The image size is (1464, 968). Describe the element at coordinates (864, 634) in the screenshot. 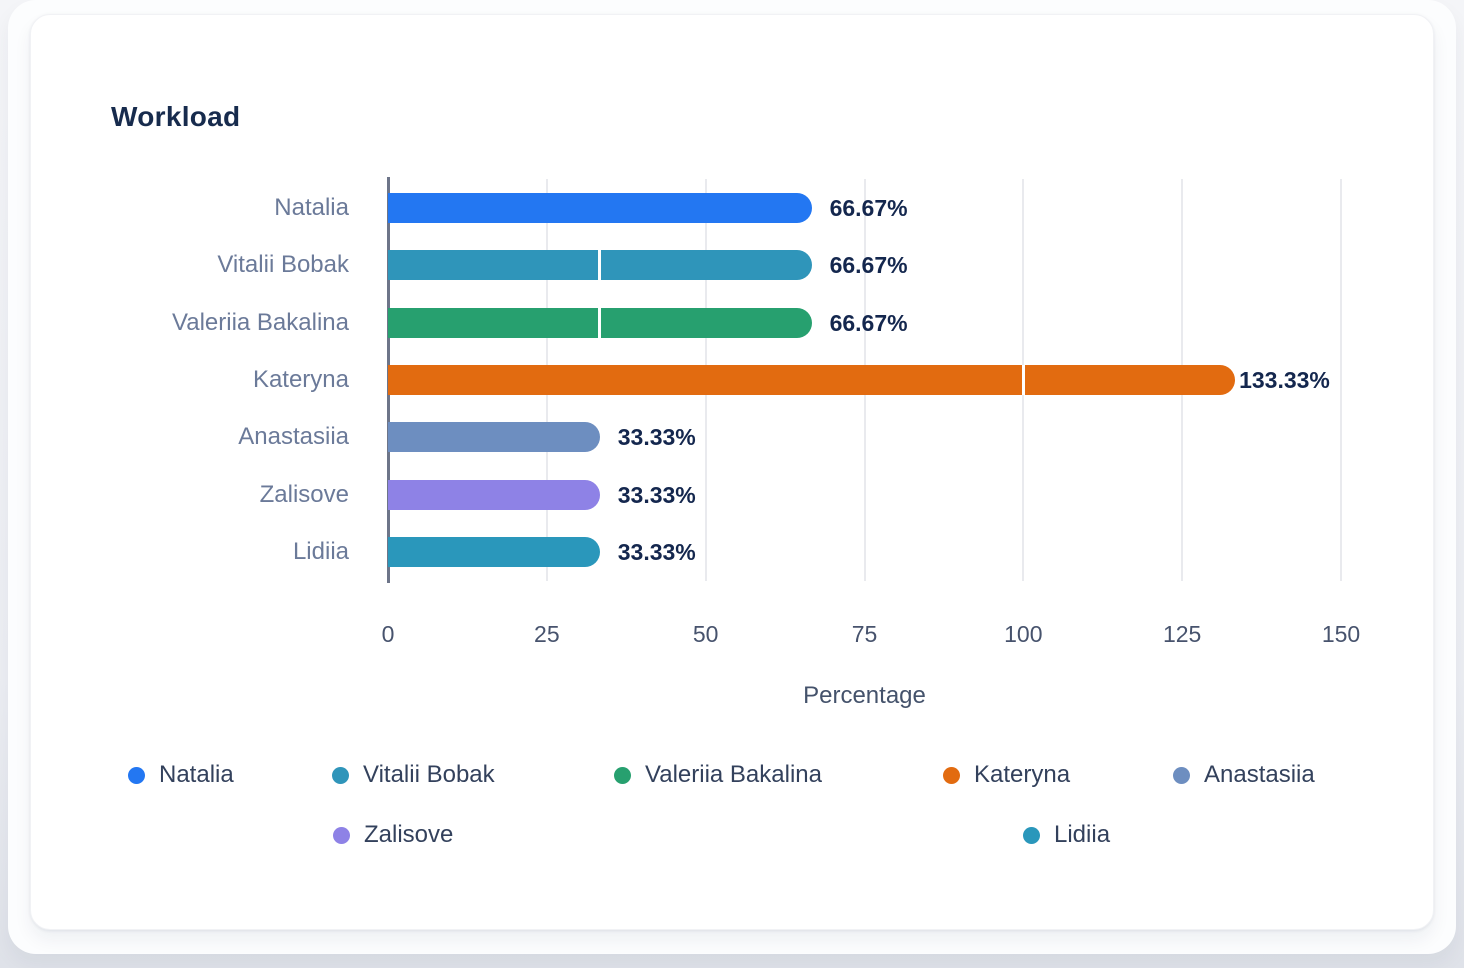

I see `x-tick-label-75: 75` at that location.